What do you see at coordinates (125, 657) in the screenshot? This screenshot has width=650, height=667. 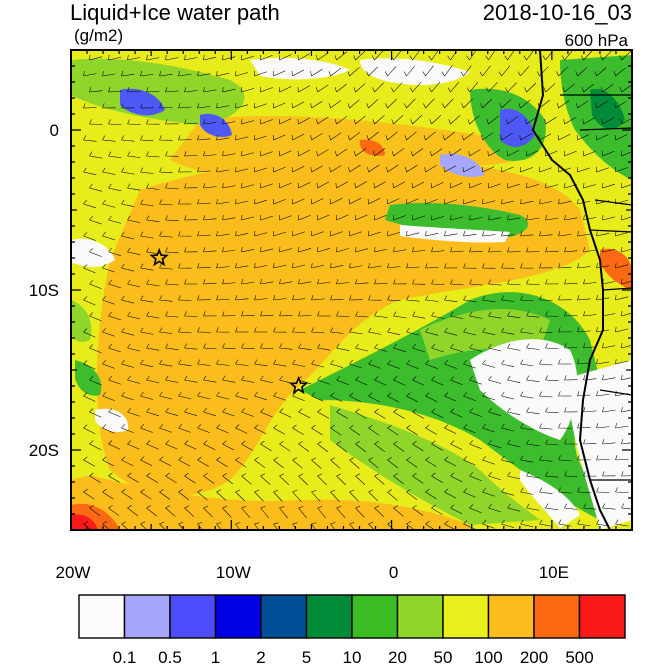 I see `colorbar-label: 0.1` at bounding box center [125, 657].